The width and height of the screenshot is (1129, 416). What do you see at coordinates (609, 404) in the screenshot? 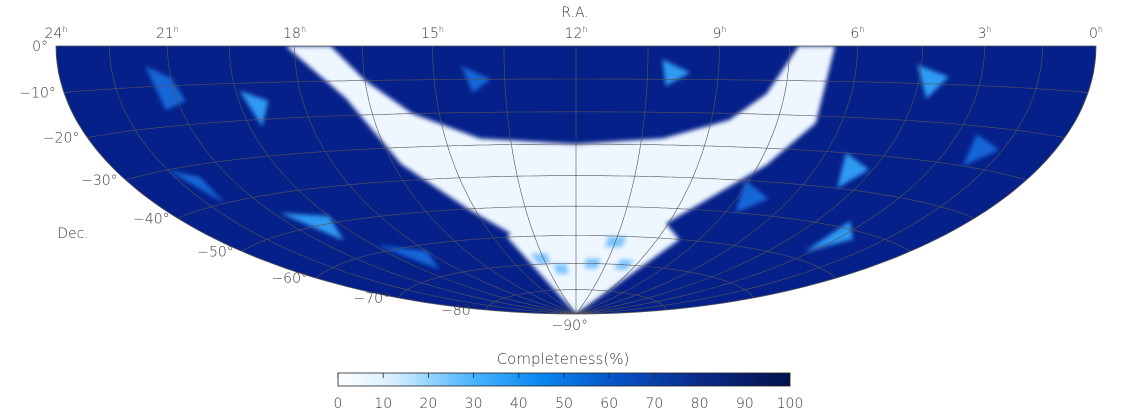
I see `colorbar-tick-label: 60` at bounding box center [609, 404].